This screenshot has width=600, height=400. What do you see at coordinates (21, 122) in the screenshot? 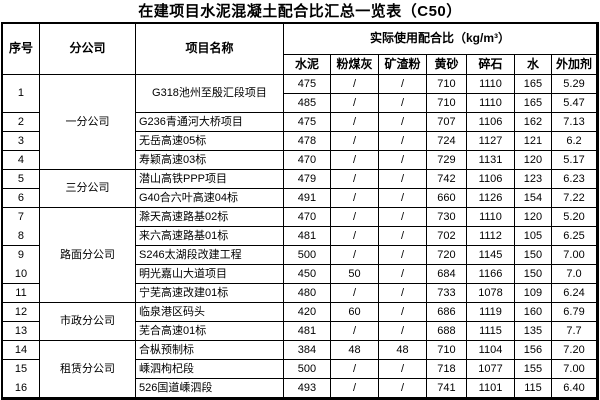
I see `row-number-cell: 2` at bounding box center [21, 122].